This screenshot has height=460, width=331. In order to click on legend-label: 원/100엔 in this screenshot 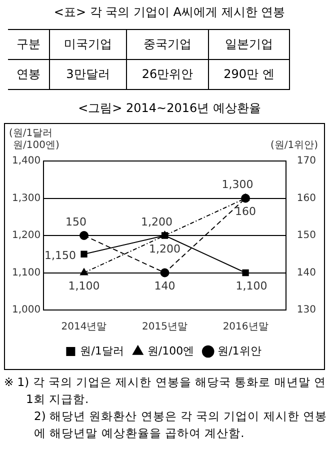, I will do `click(170, 351)`.